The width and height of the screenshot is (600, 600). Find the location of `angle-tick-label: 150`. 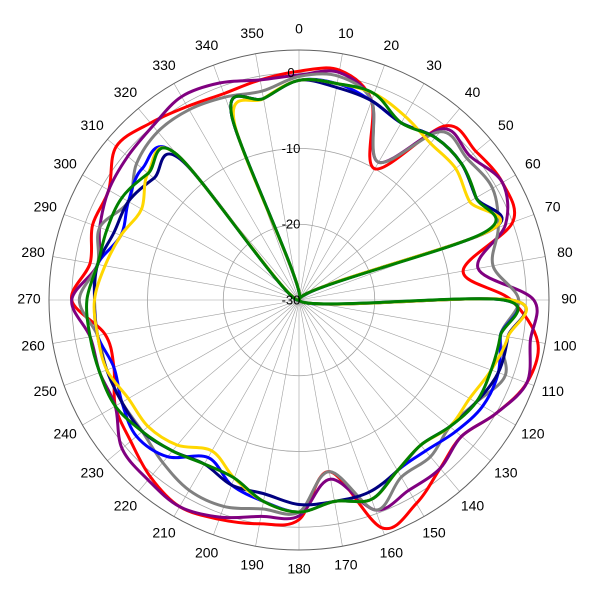

angle-tick-label: 150 is located at coordinates (434, 533).